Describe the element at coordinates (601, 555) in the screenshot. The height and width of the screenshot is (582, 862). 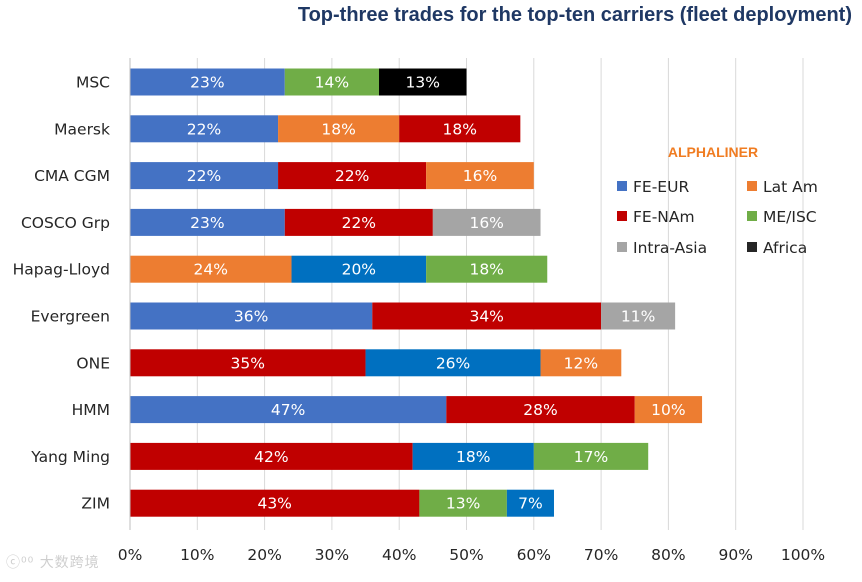
I see `x-tick-label: 70%` at that location.